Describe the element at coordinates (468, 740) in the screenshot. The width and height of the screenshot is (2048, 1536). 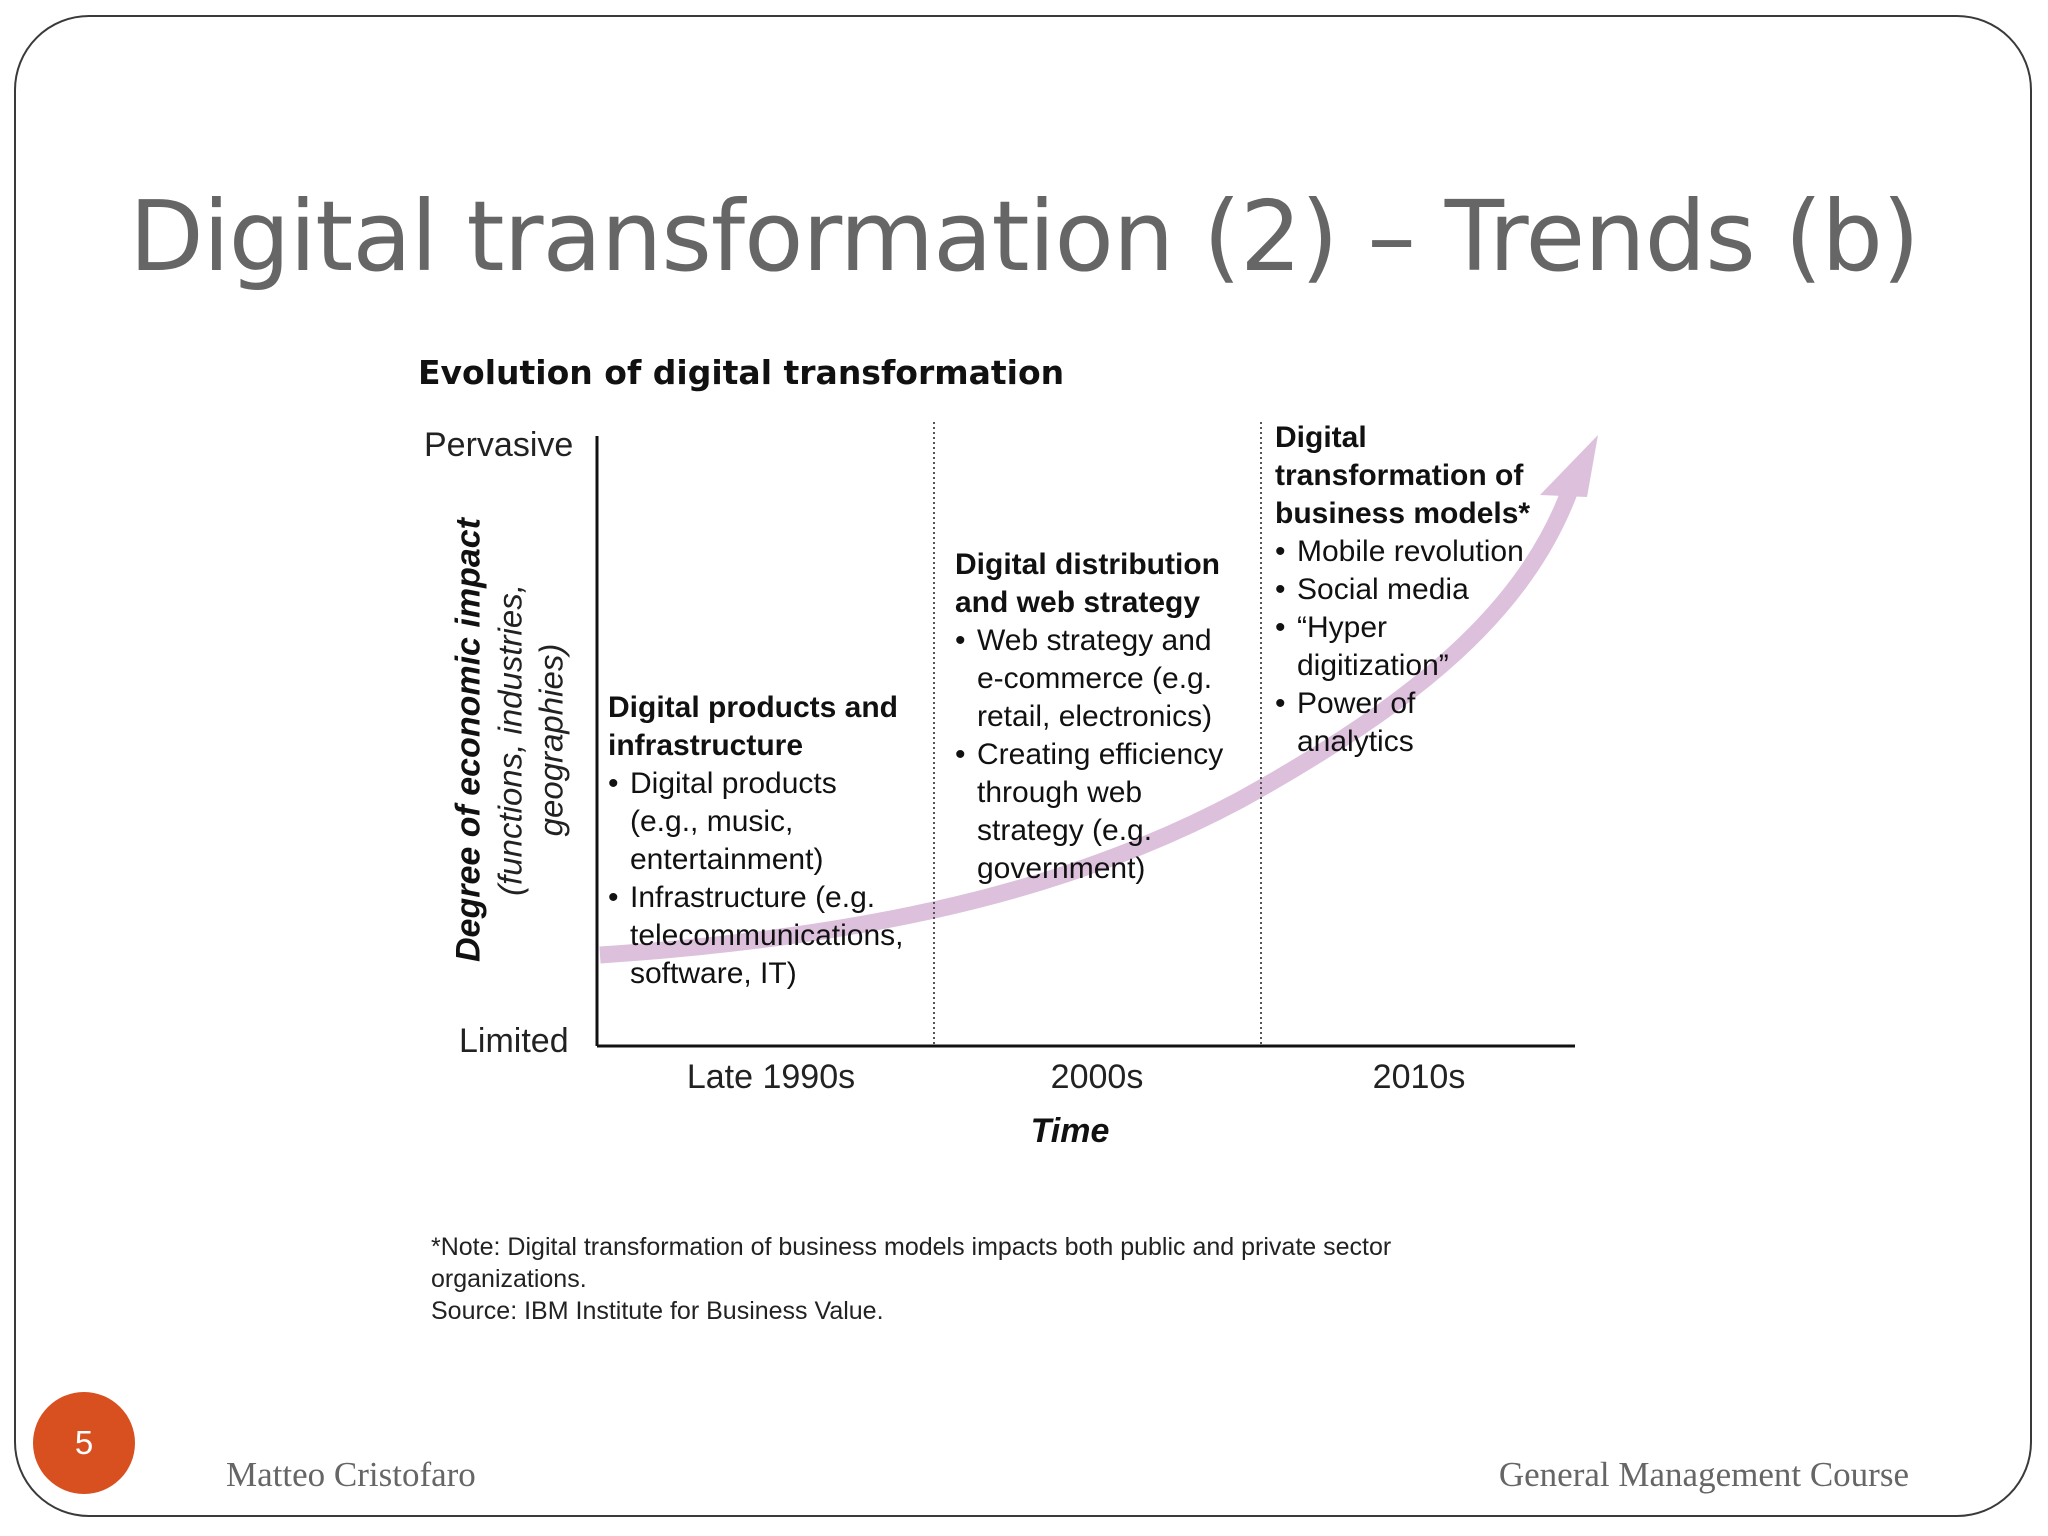
I see `y-axis-title-main: Degree of economic impact` at that location.